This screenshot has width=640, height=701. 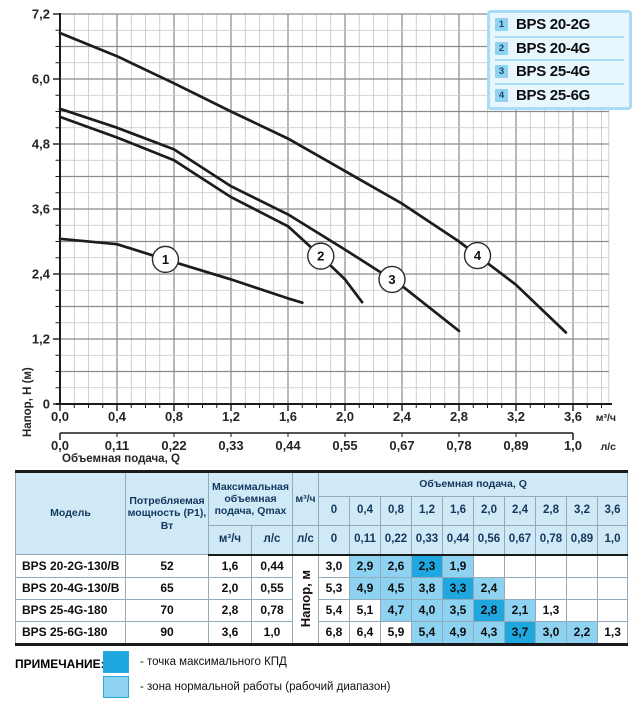 I want to click on flow-m3h-header: 3,2, so click(x=582, y=511).